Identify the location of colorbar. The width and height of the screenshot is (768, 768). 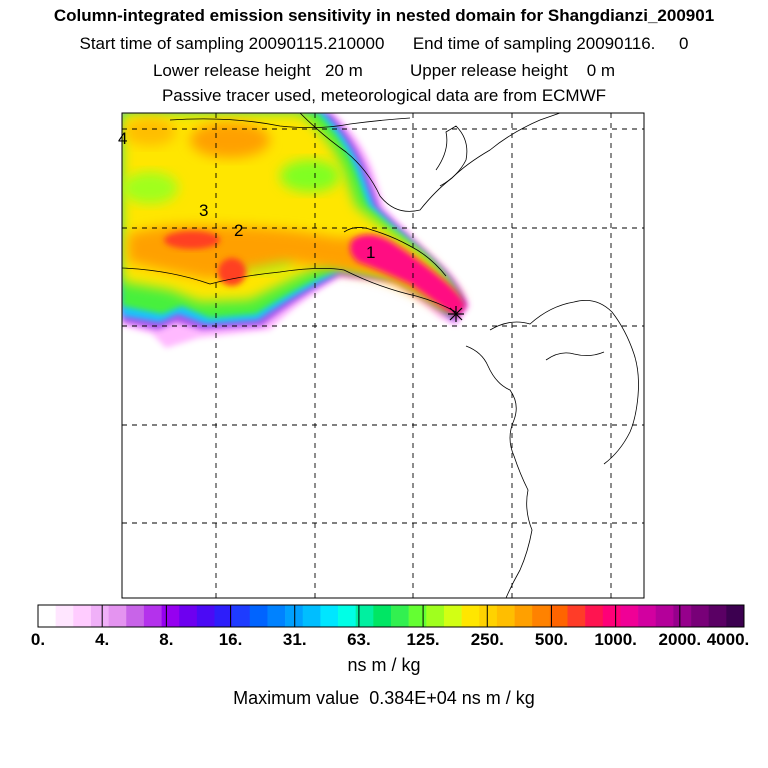
(391, 616).